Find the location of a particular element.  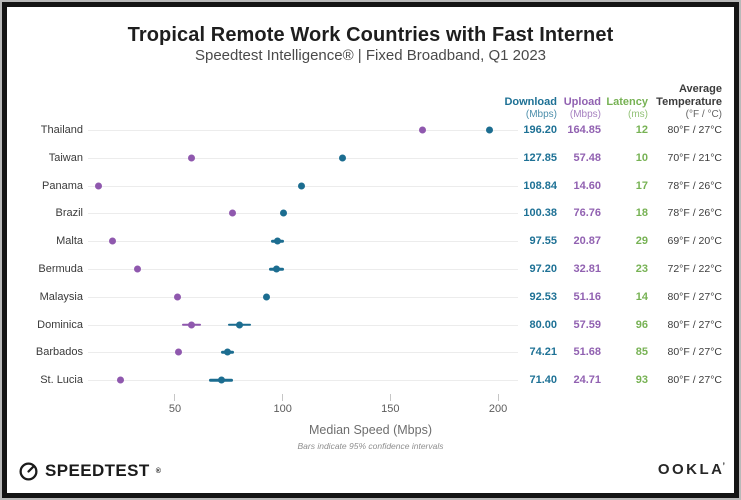

column-unit-temperature: (°F / °C) is located at coordinates (703, 114).